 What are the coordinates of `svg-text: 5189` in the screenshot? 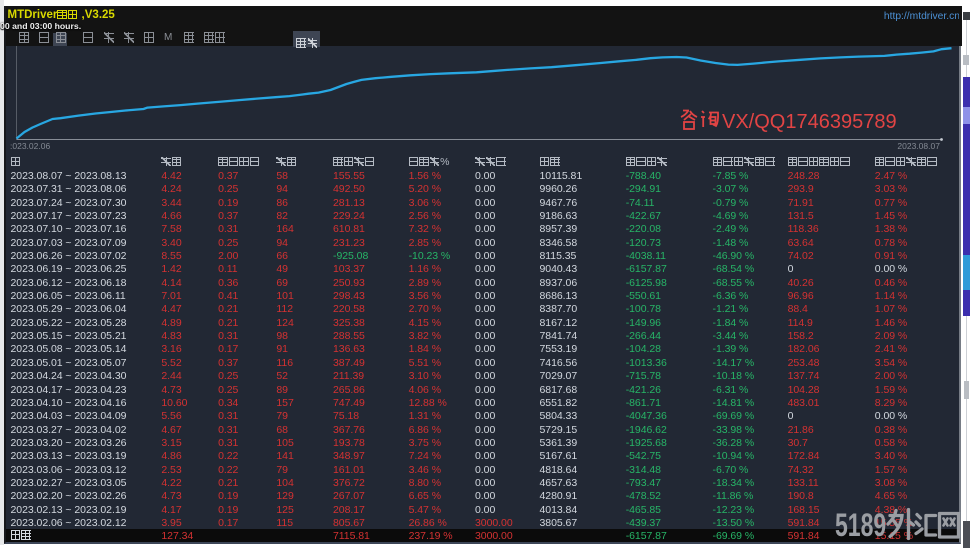 It's located at (860, 524).